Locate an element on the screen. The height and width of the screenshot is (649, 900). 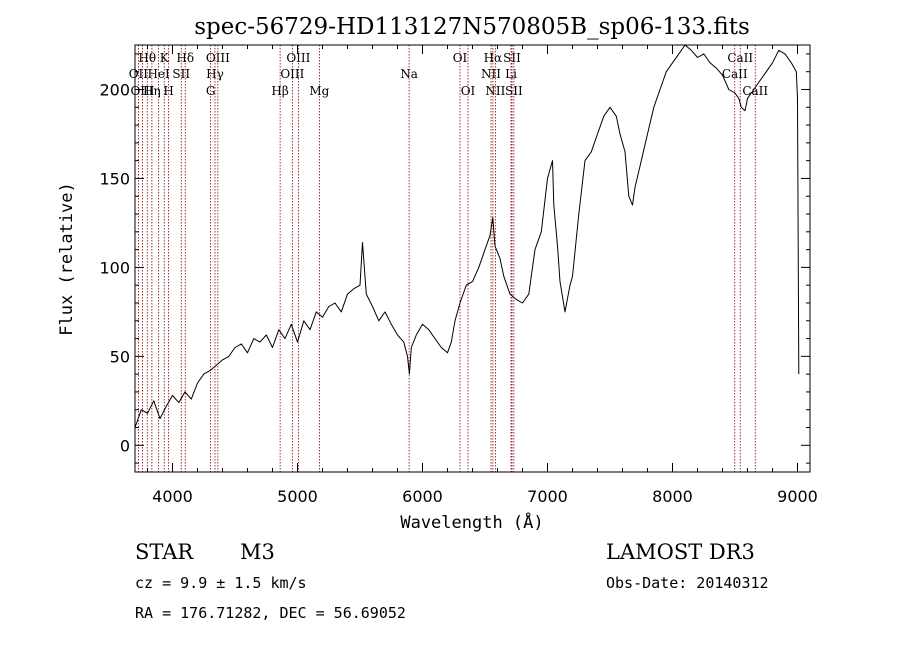
y-tick-label: 50 is located at coordinates (120, 356).